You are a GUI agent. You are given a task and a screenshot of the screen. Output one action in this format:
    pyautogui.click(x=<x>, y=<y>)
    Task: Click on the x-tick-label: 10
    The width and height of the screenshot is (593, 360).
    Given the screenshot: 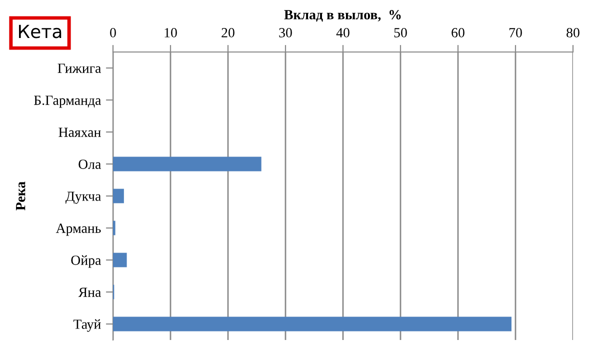 What is the action you would take?
    pyautogui.click(x=170, y=33)
    